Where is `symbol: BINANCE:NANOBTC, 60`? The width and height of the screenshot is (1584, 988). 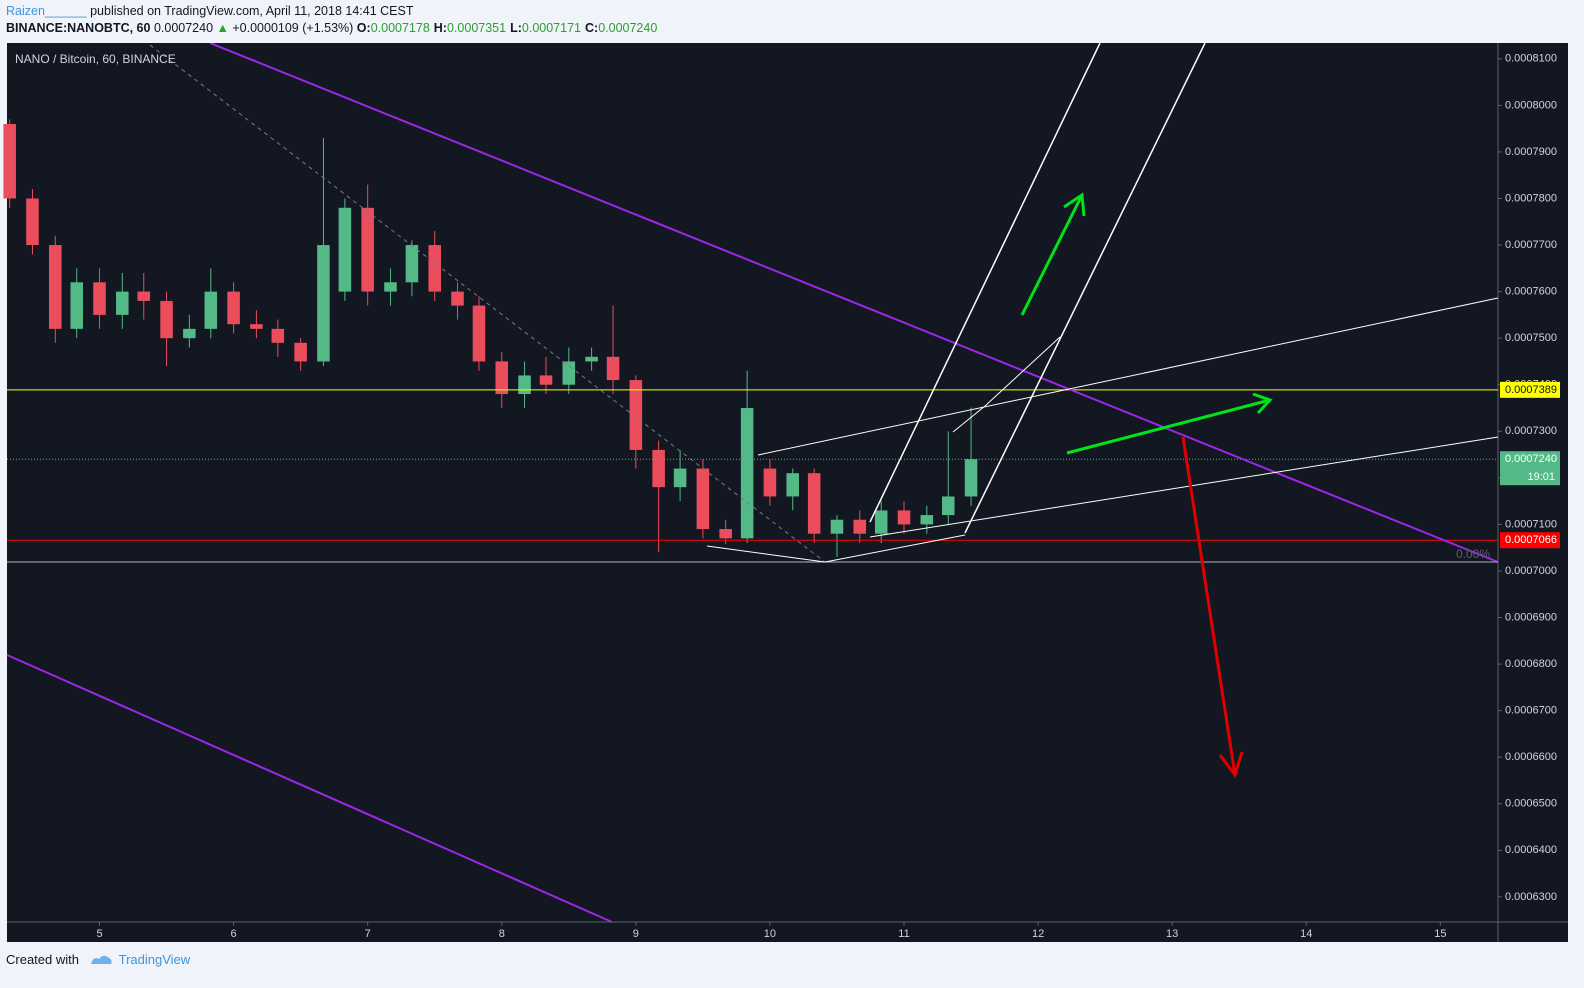
symbol: BINANCE:NANOBTC, 60 is located at coordinates (78, 28).